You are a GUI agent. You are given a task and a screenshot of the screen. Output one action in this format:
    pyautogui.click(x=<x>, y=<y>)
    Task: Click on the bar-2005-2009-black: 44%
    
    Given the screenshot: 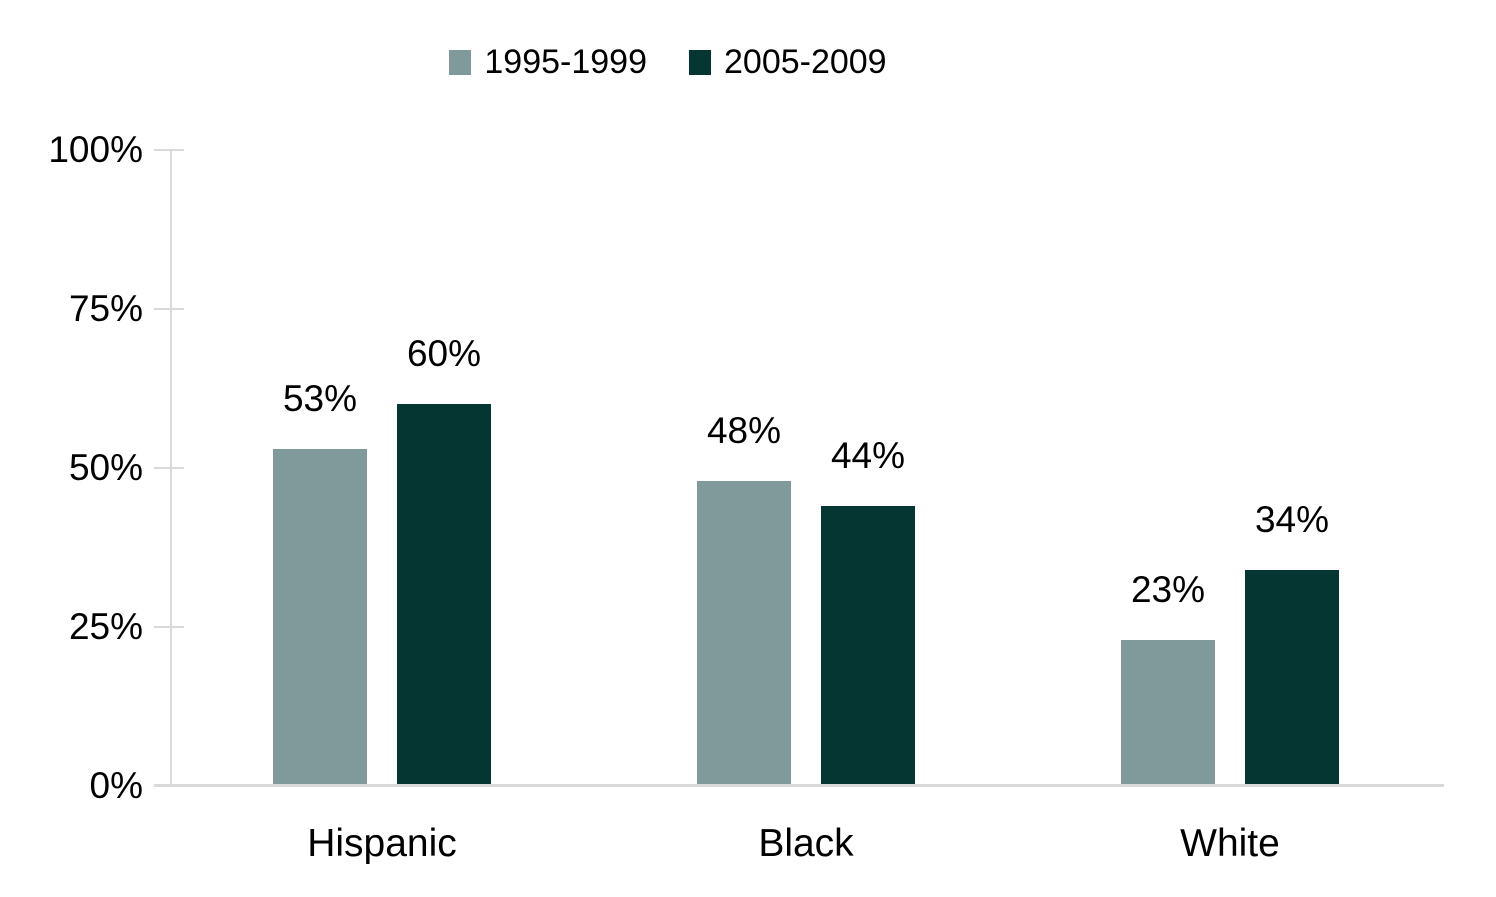 What is the action you would take?
    pyautogui.click(x=868, y=610)
    